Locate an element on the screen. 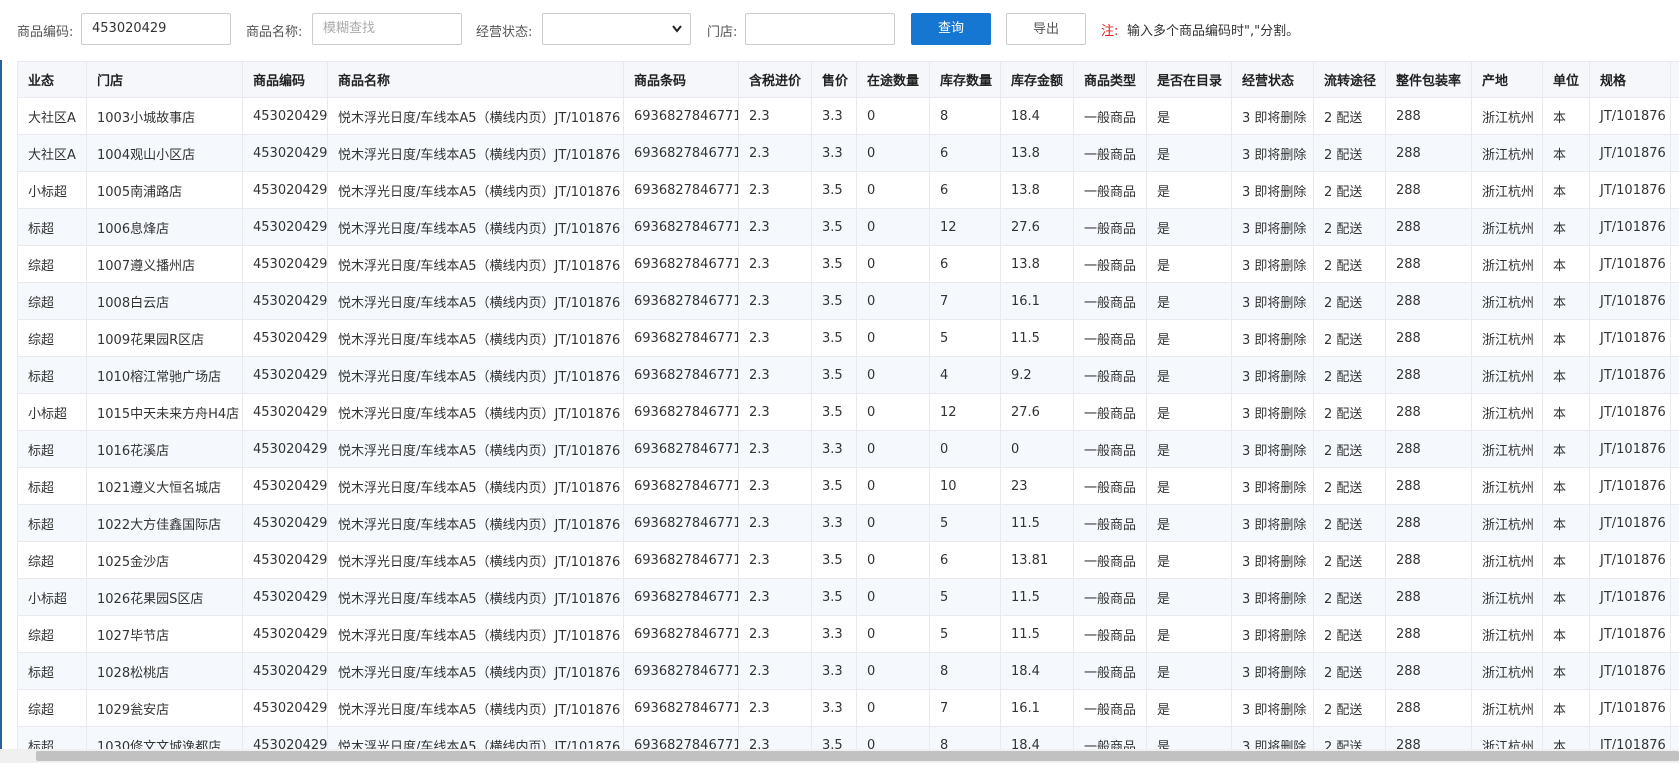 The image size is (1679, 763). note-prefix: 注: is located at coordinates (1110, 31).